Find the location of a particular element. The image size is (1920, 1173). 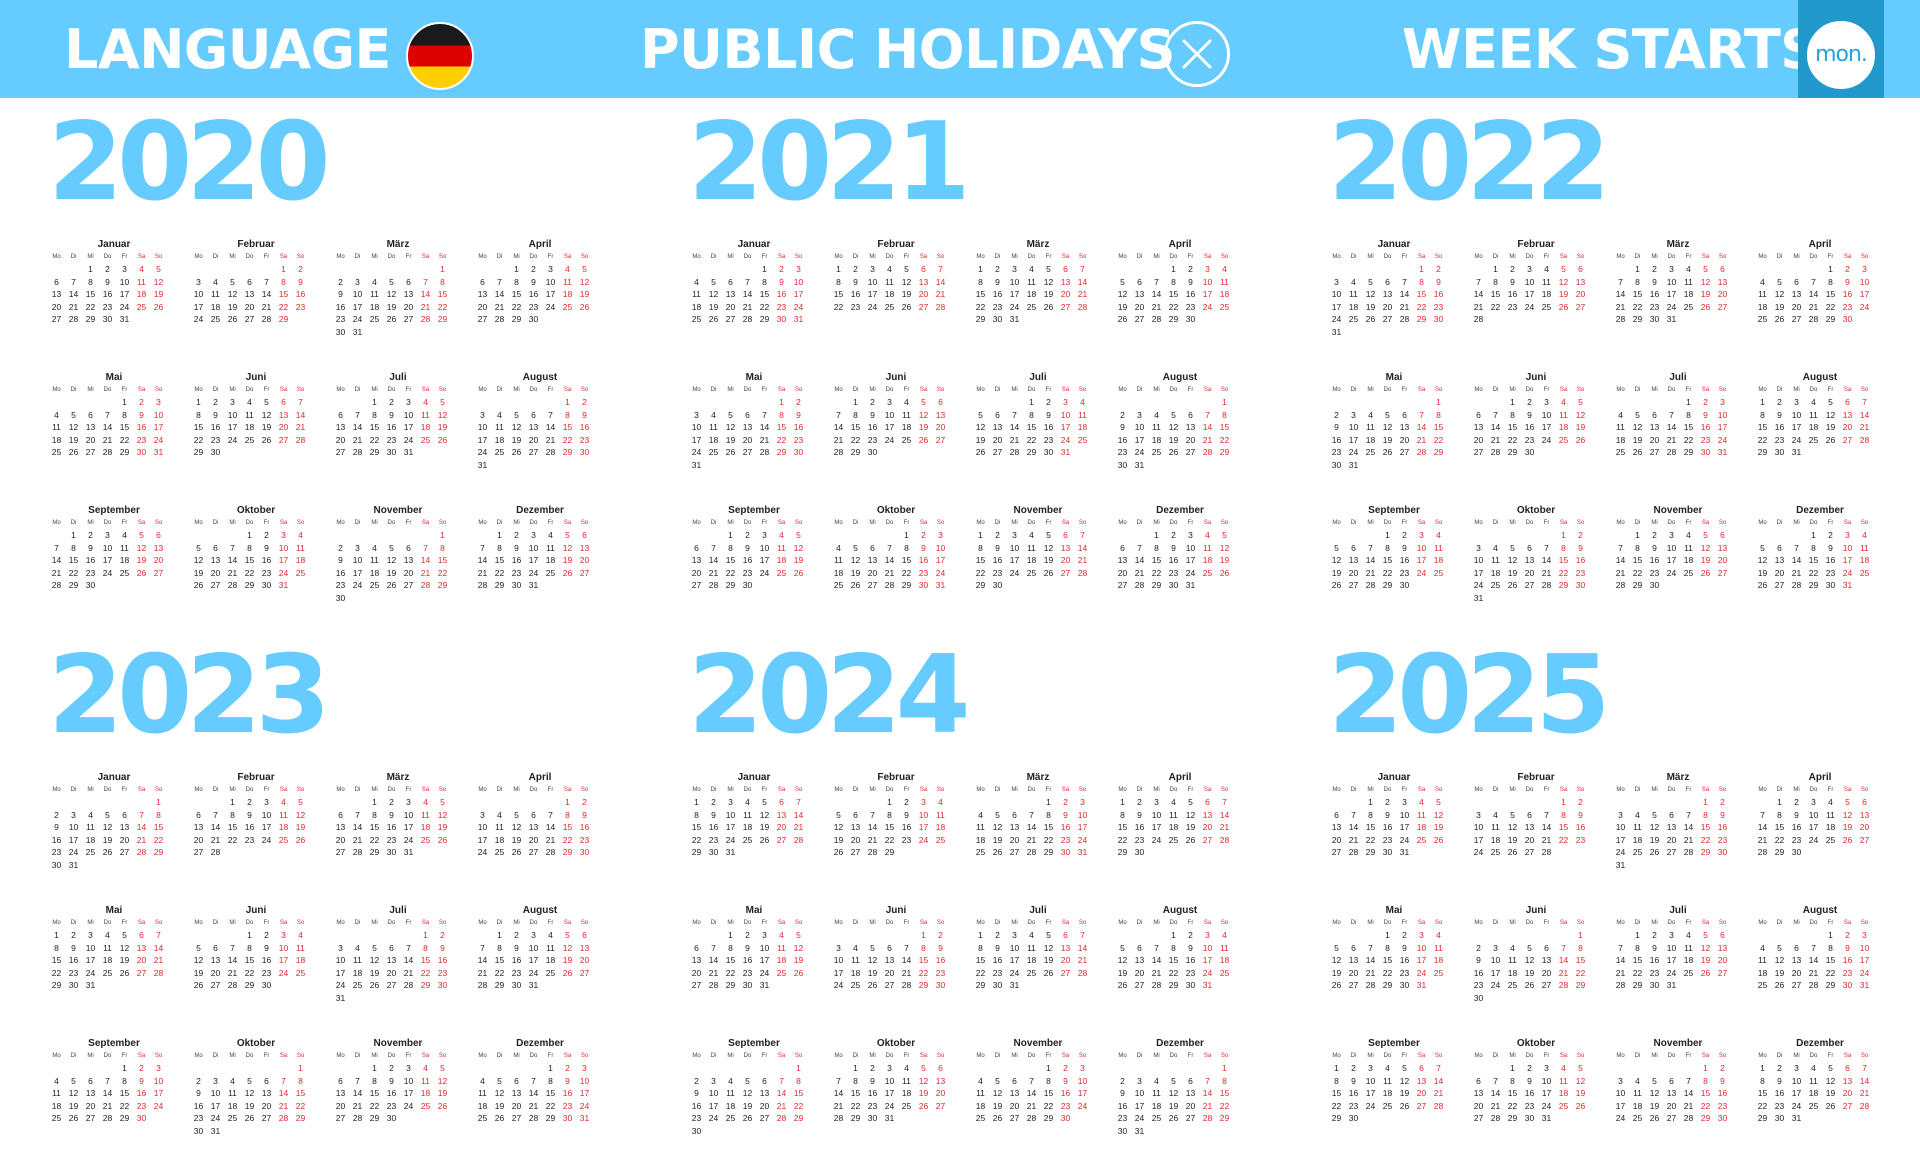

day-cell: 16 is located at coordinates (567, 1093).